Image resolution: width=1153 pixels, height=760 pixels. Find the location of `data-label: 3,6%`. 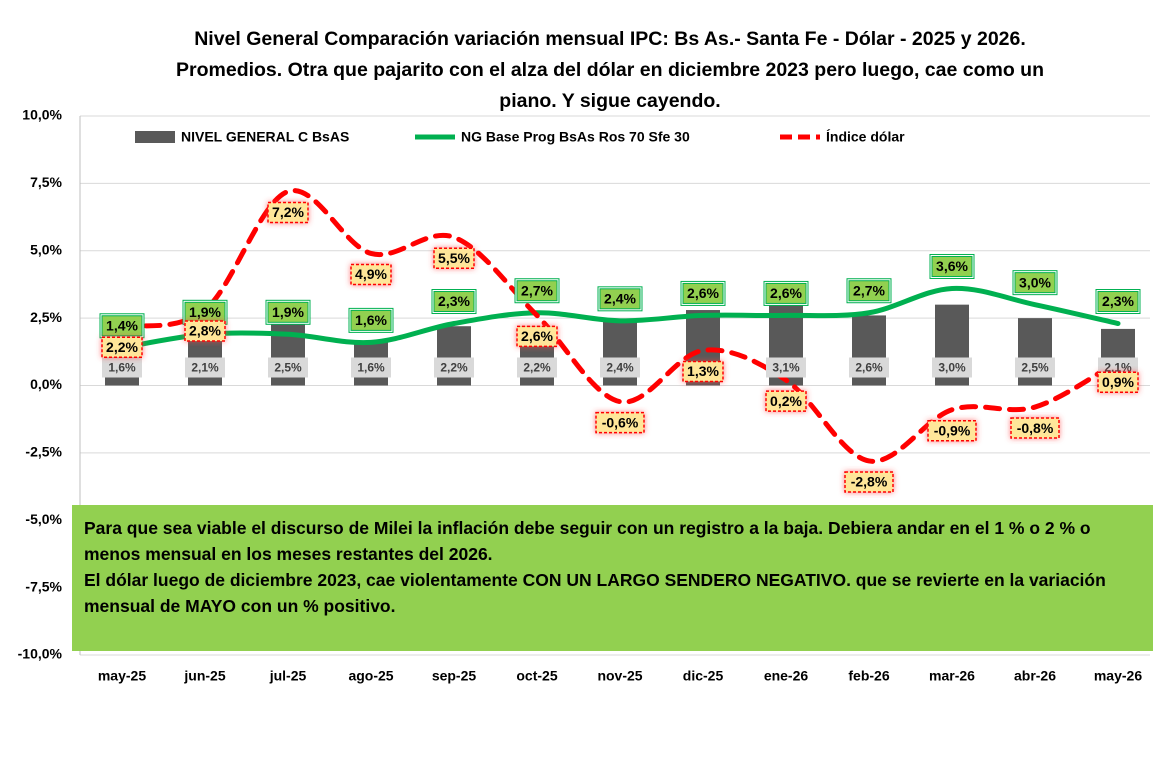

data-label: 3,6% is located at coordinates (952, 266).